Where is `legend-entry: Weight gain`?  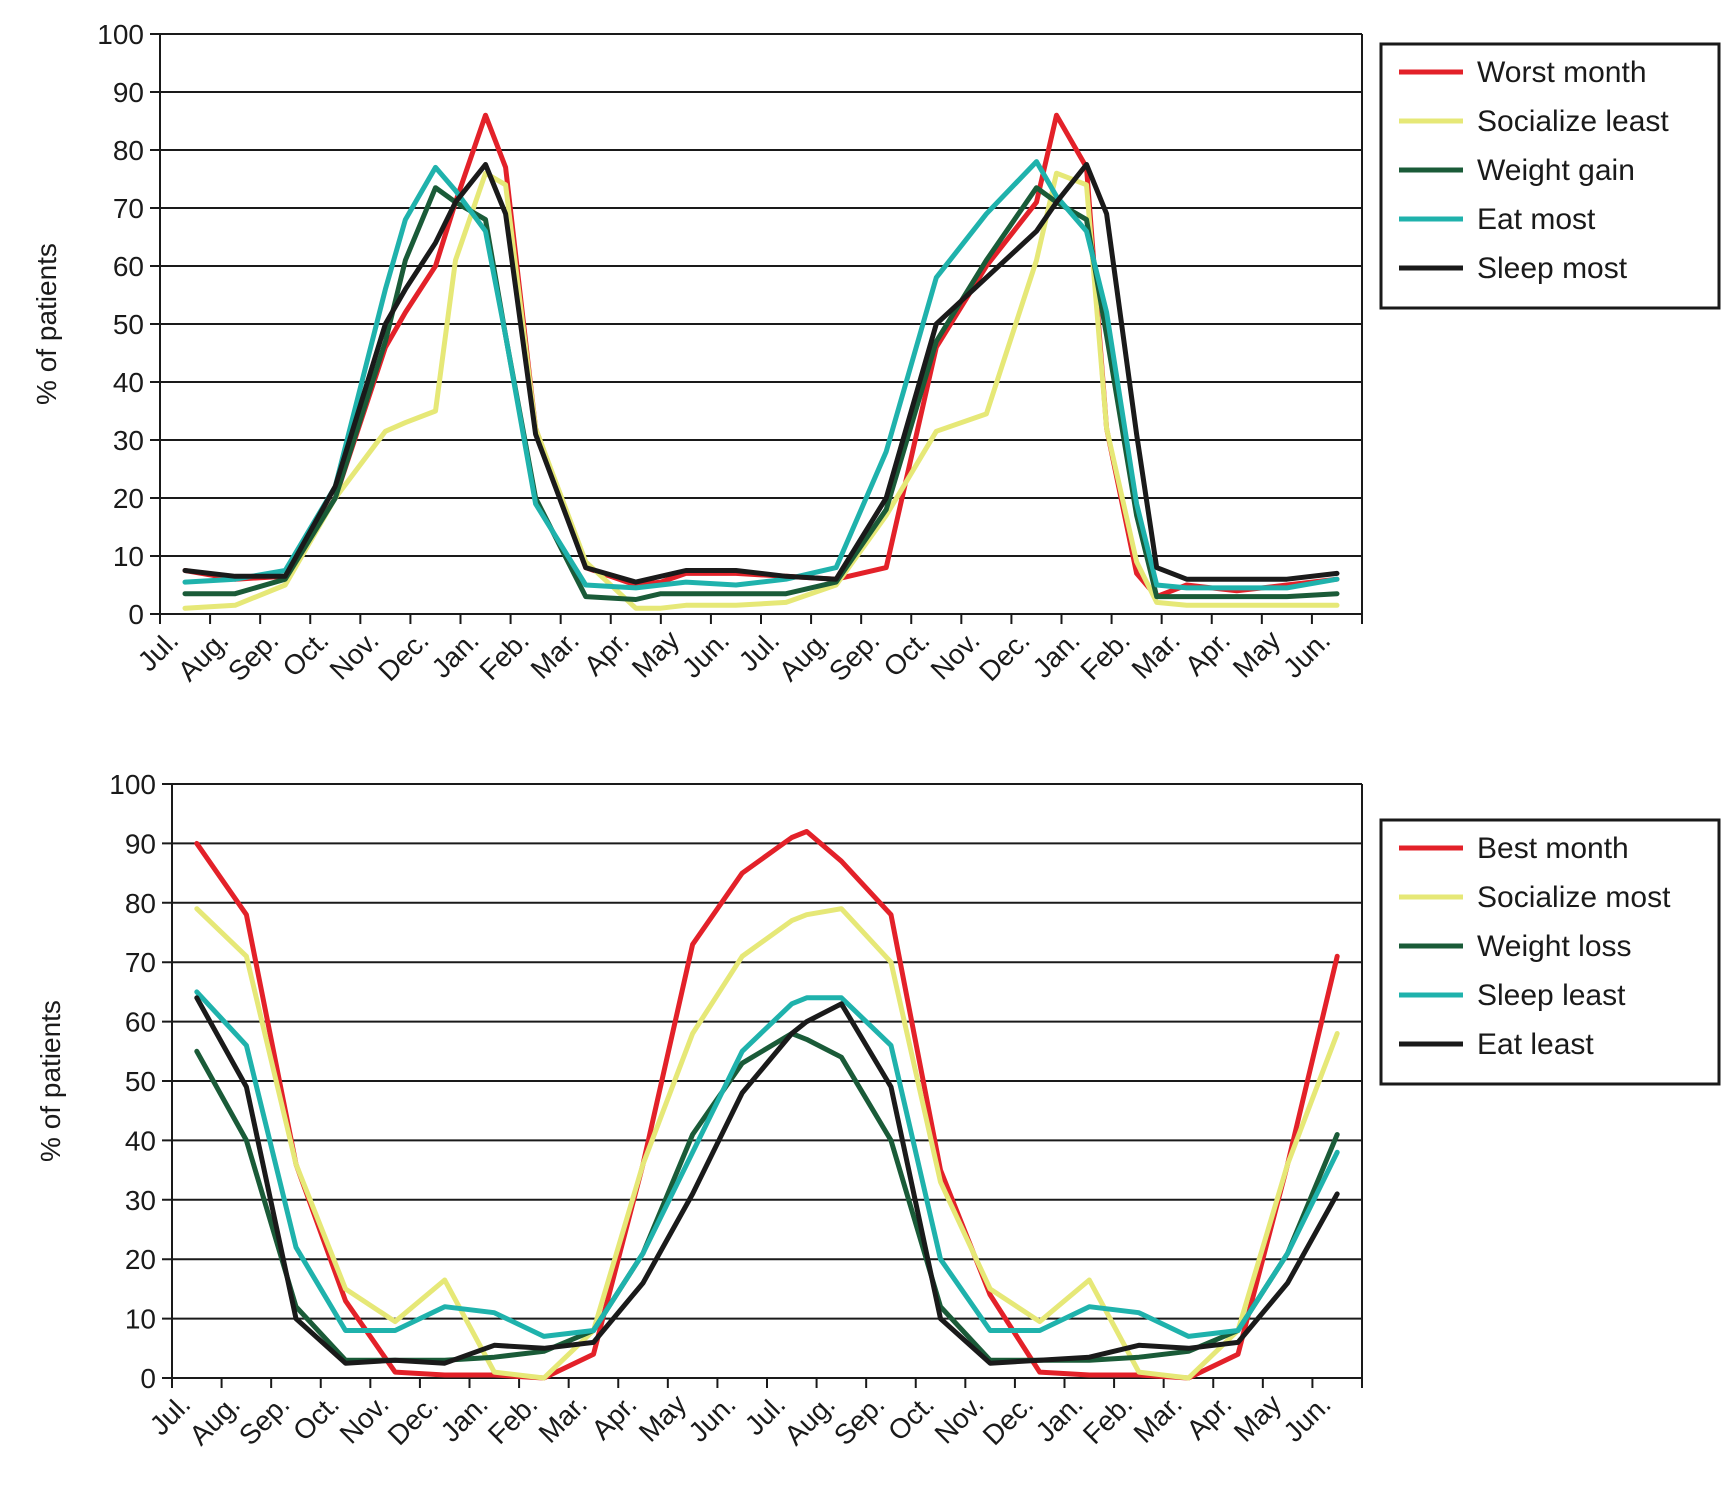
legend-entry: Weight gain is located at coordinates (1556, 170).